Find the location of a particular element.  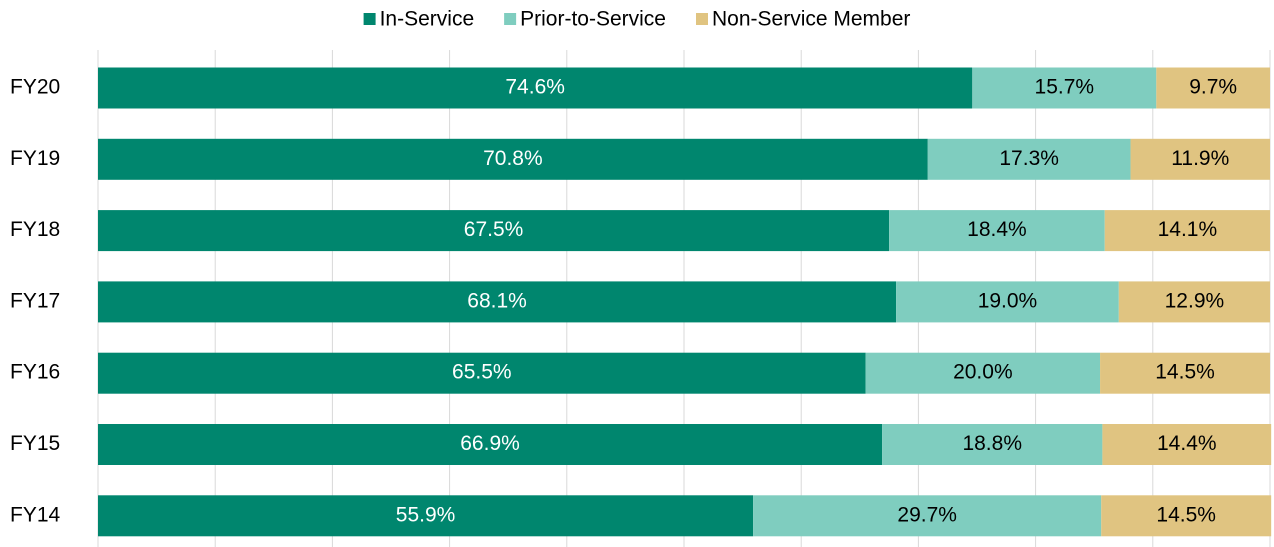

data-label: 70.8% is located at coordinates (513, 158).